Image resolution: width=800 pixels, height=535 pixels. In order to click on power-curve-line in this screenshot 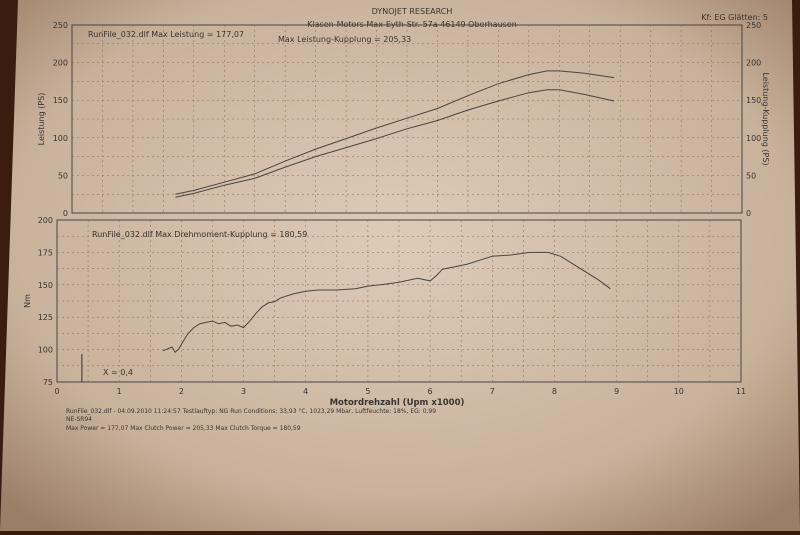, I will do `click(395, 143)`.